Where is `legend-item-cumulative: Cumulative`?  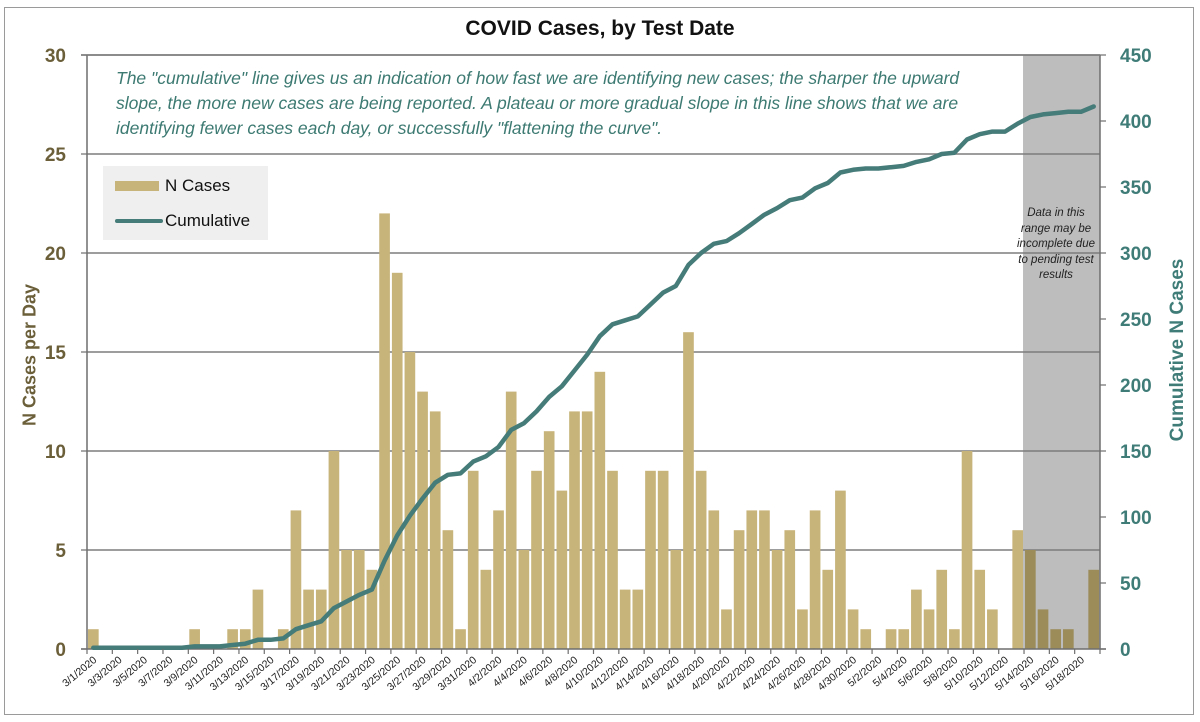 legend-item-cumulative: Cumulative is located at coordinates (182, 221).